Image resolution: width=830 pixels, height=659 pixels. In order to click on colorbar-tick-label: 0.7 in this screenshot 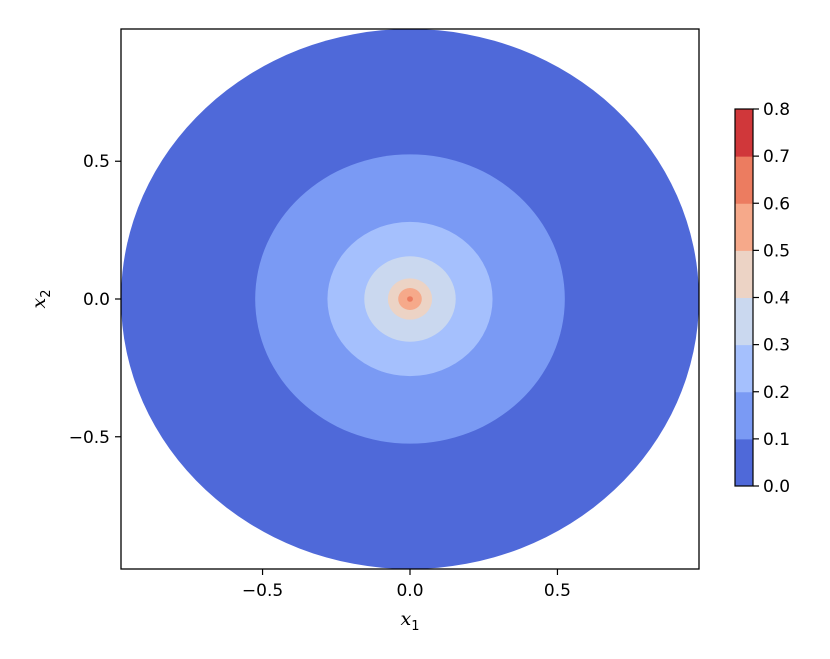, I will do `click(776, 157)`.